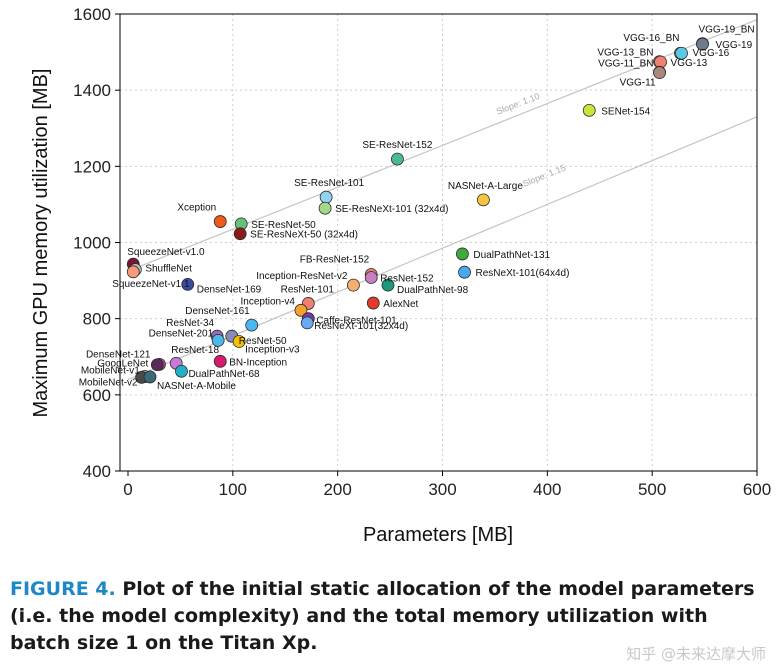 Image resolution: width=778 pixels, height=670 pixels. I want to click on point-label: NASNet-A-Large, so click(485, 186).